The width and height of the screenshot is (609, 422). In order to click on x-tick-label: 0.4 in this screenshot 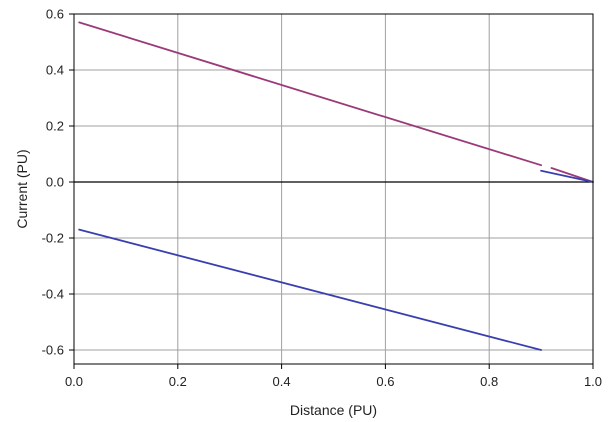, I will do `click(282, 381)`.